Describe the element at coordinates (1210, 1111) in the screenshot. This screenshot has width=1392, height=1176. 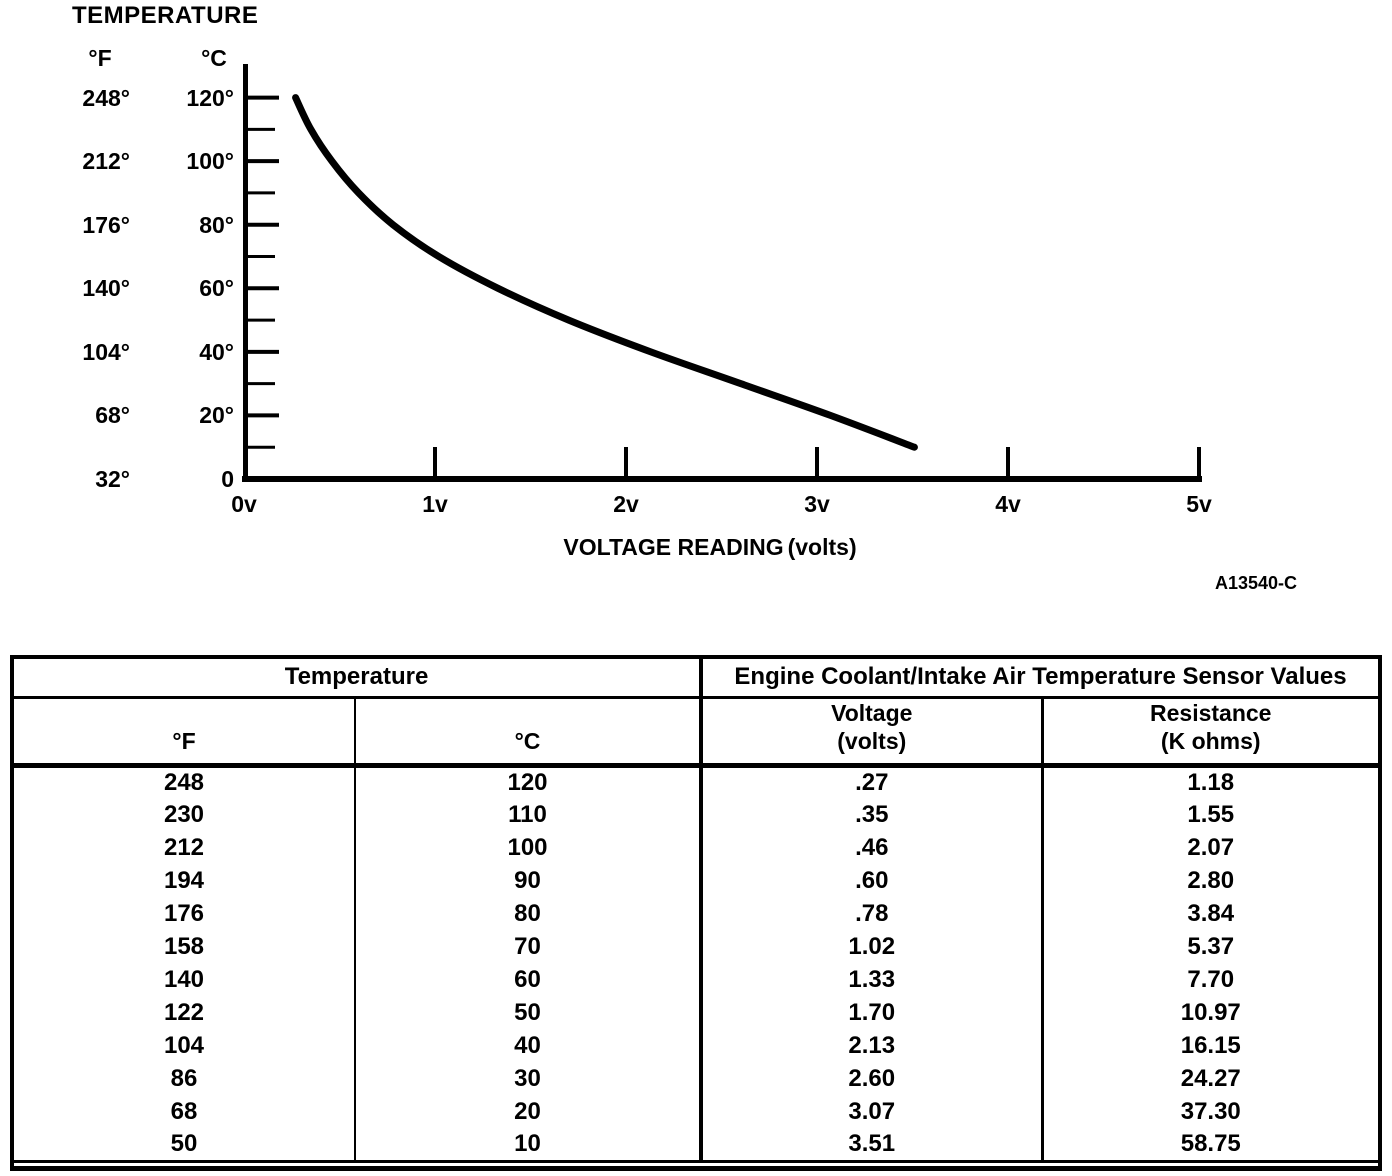
I see `resistance-cell: 37.30` at that location.